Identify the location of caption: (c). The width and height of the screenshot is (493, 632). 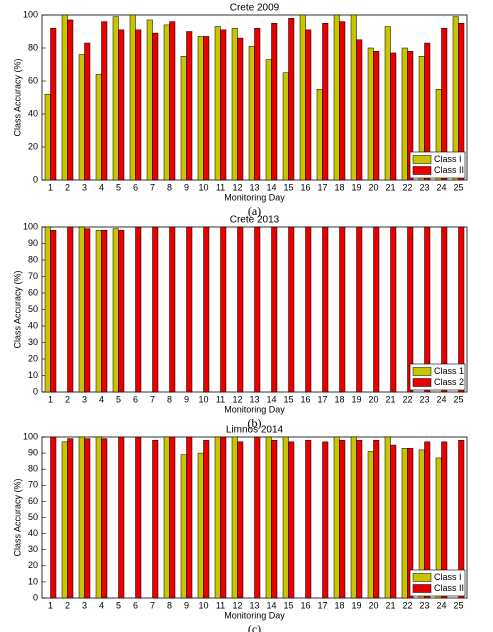
(254, 627).